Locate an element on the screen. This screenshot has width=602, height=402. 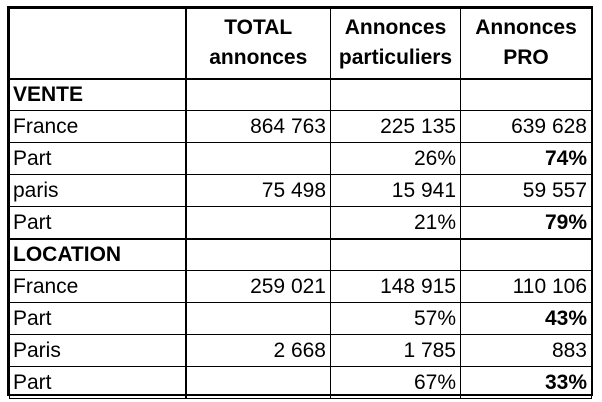
section-row-vente: VENTE is located at coordinates (300, 94).